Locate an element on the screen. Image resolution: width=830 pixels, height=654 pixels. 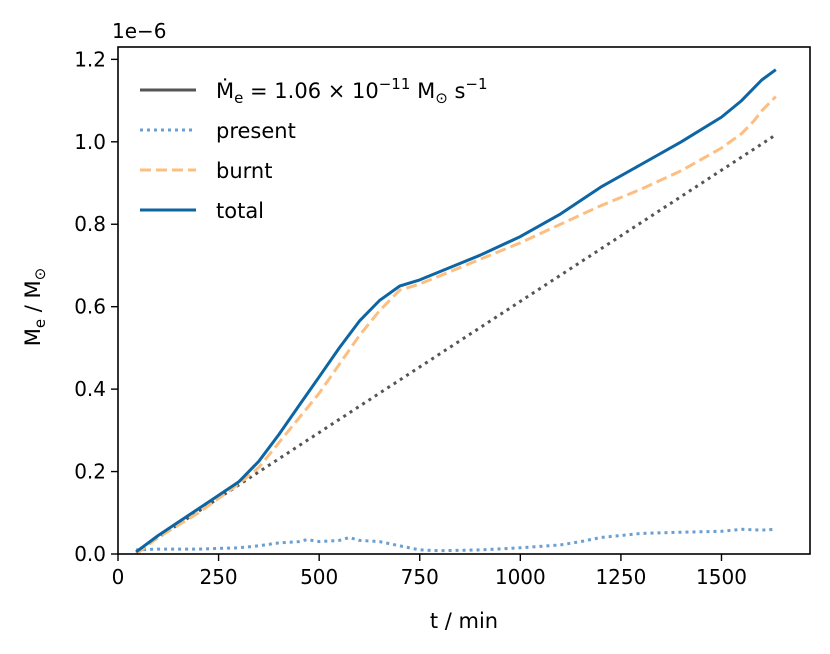
y-tick-label: 1.2 is located at coordinates (90, 59).